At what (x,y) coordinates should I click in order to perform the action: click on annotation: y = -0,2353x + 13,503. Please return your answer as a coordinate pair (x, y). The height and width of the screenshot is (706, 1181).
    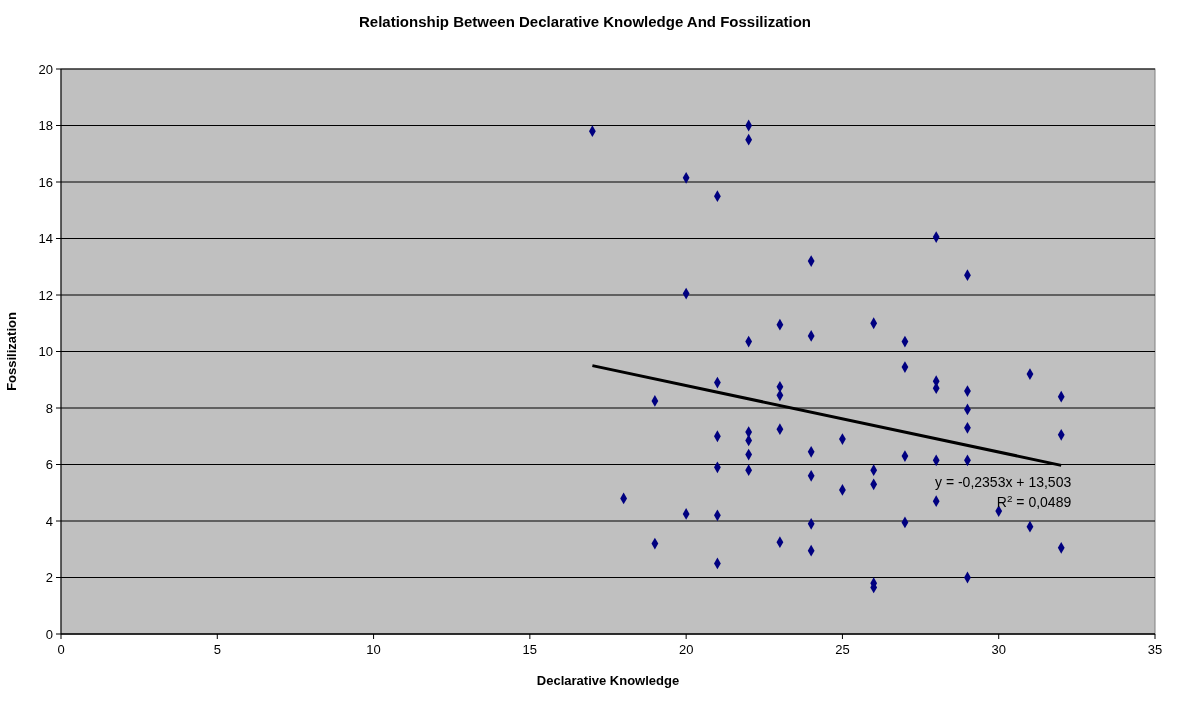
    Looking at the image, I should click on (1003, 482).